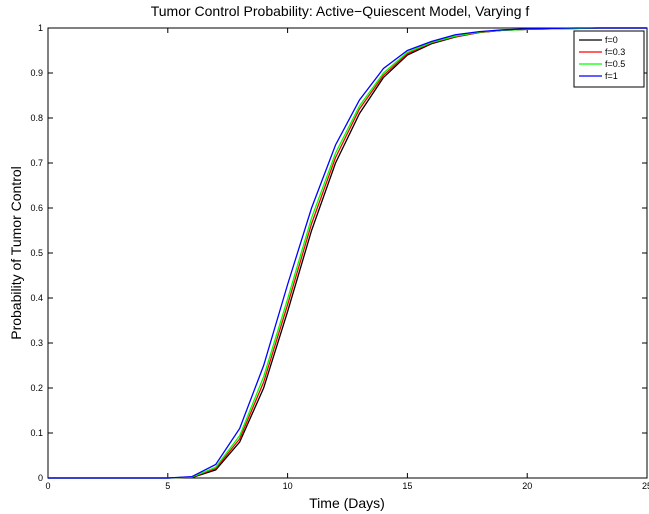  I want to click on y-tick-label: 0.9, so click(36, 73).